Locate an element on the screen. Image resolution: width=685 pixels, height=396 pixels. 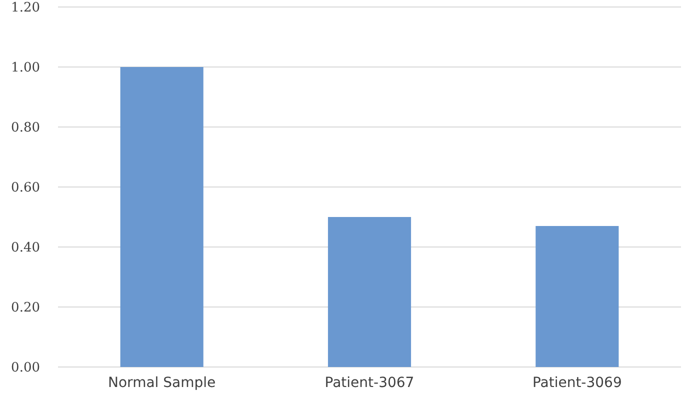
x-tick-label: Patient-3067 is located at coordinates (369, 383).